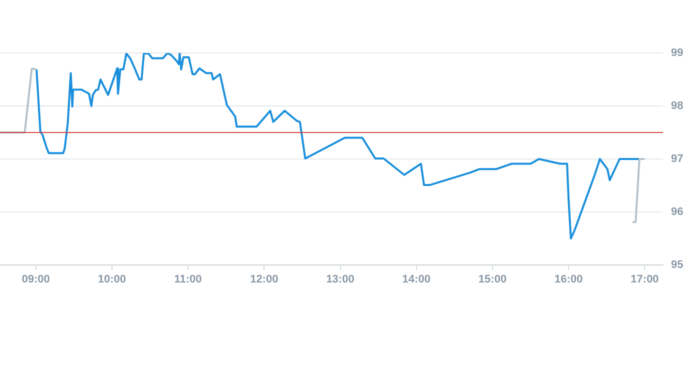 Image resolution: width=693 pixels, height=365 pixels. I want to click on x-tick-label: 17:00, so click(644, 280).